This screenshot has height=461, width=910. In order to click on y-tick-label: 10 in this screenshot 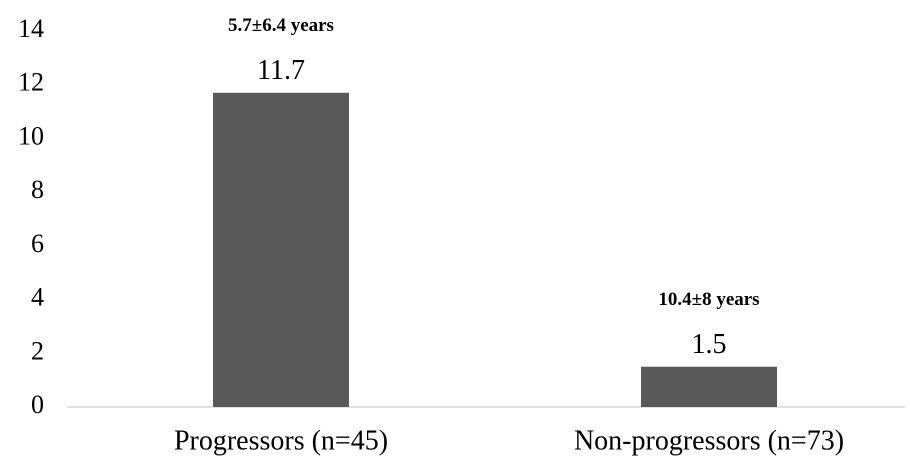, I will do `click(31, 135)`.